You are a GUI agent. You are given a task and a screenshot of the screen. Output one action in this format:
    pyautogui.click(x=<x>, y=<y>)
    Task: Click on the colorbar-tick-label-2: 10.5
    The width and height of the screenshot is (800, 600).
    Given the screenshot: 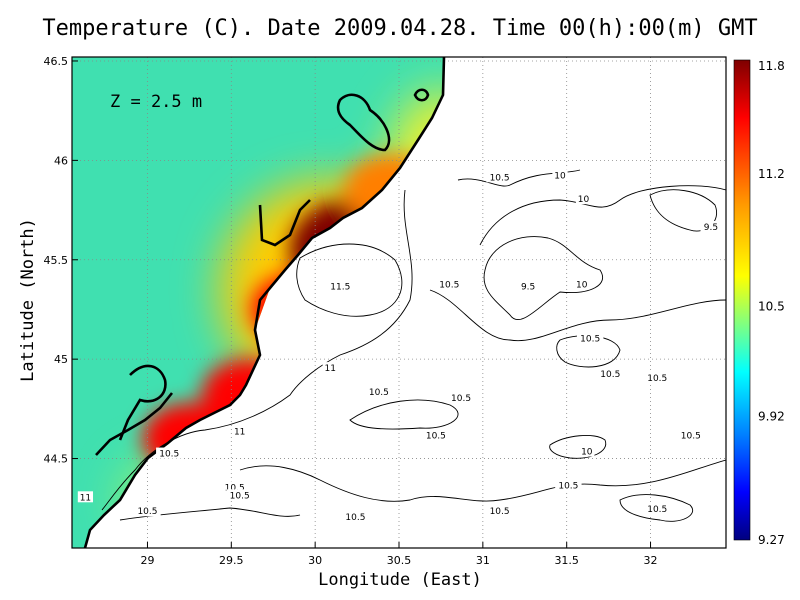 What is the action you would take?
    pyautogui.click(x=771, y=307)
    